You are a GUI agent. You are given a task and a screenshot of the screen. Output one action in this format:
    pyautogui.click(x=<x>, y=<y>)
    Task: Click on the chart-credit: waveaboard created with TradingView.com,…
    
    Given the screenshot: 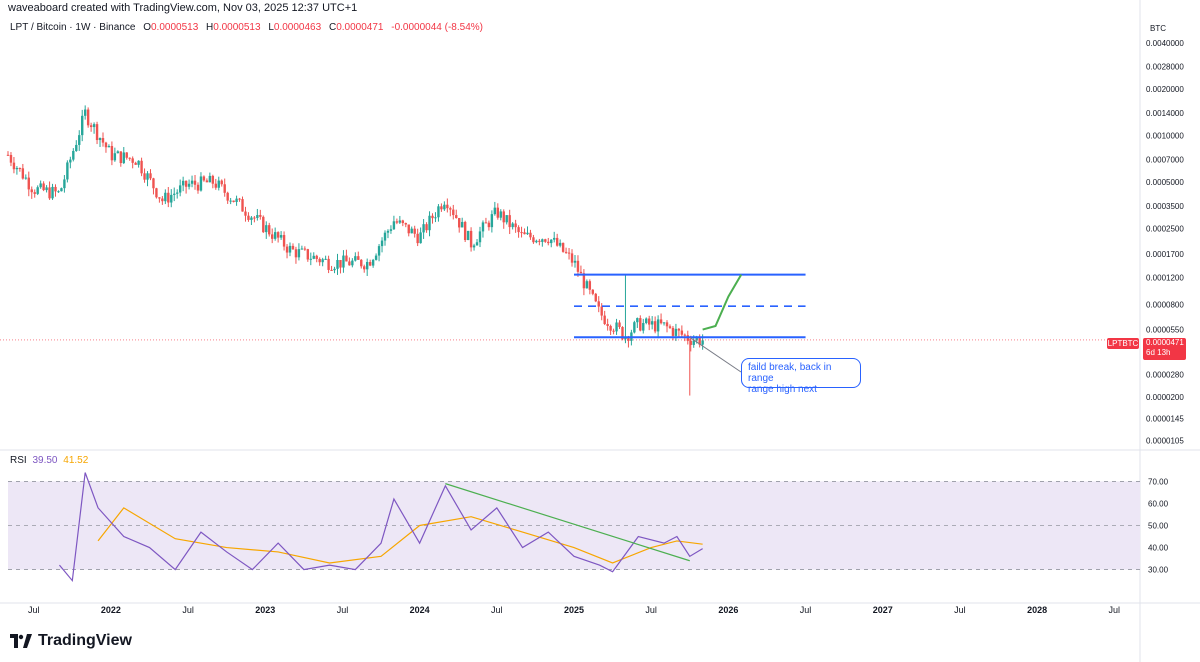 What is the action you would take?
    pyautogui.click(x=183, y=8)
    